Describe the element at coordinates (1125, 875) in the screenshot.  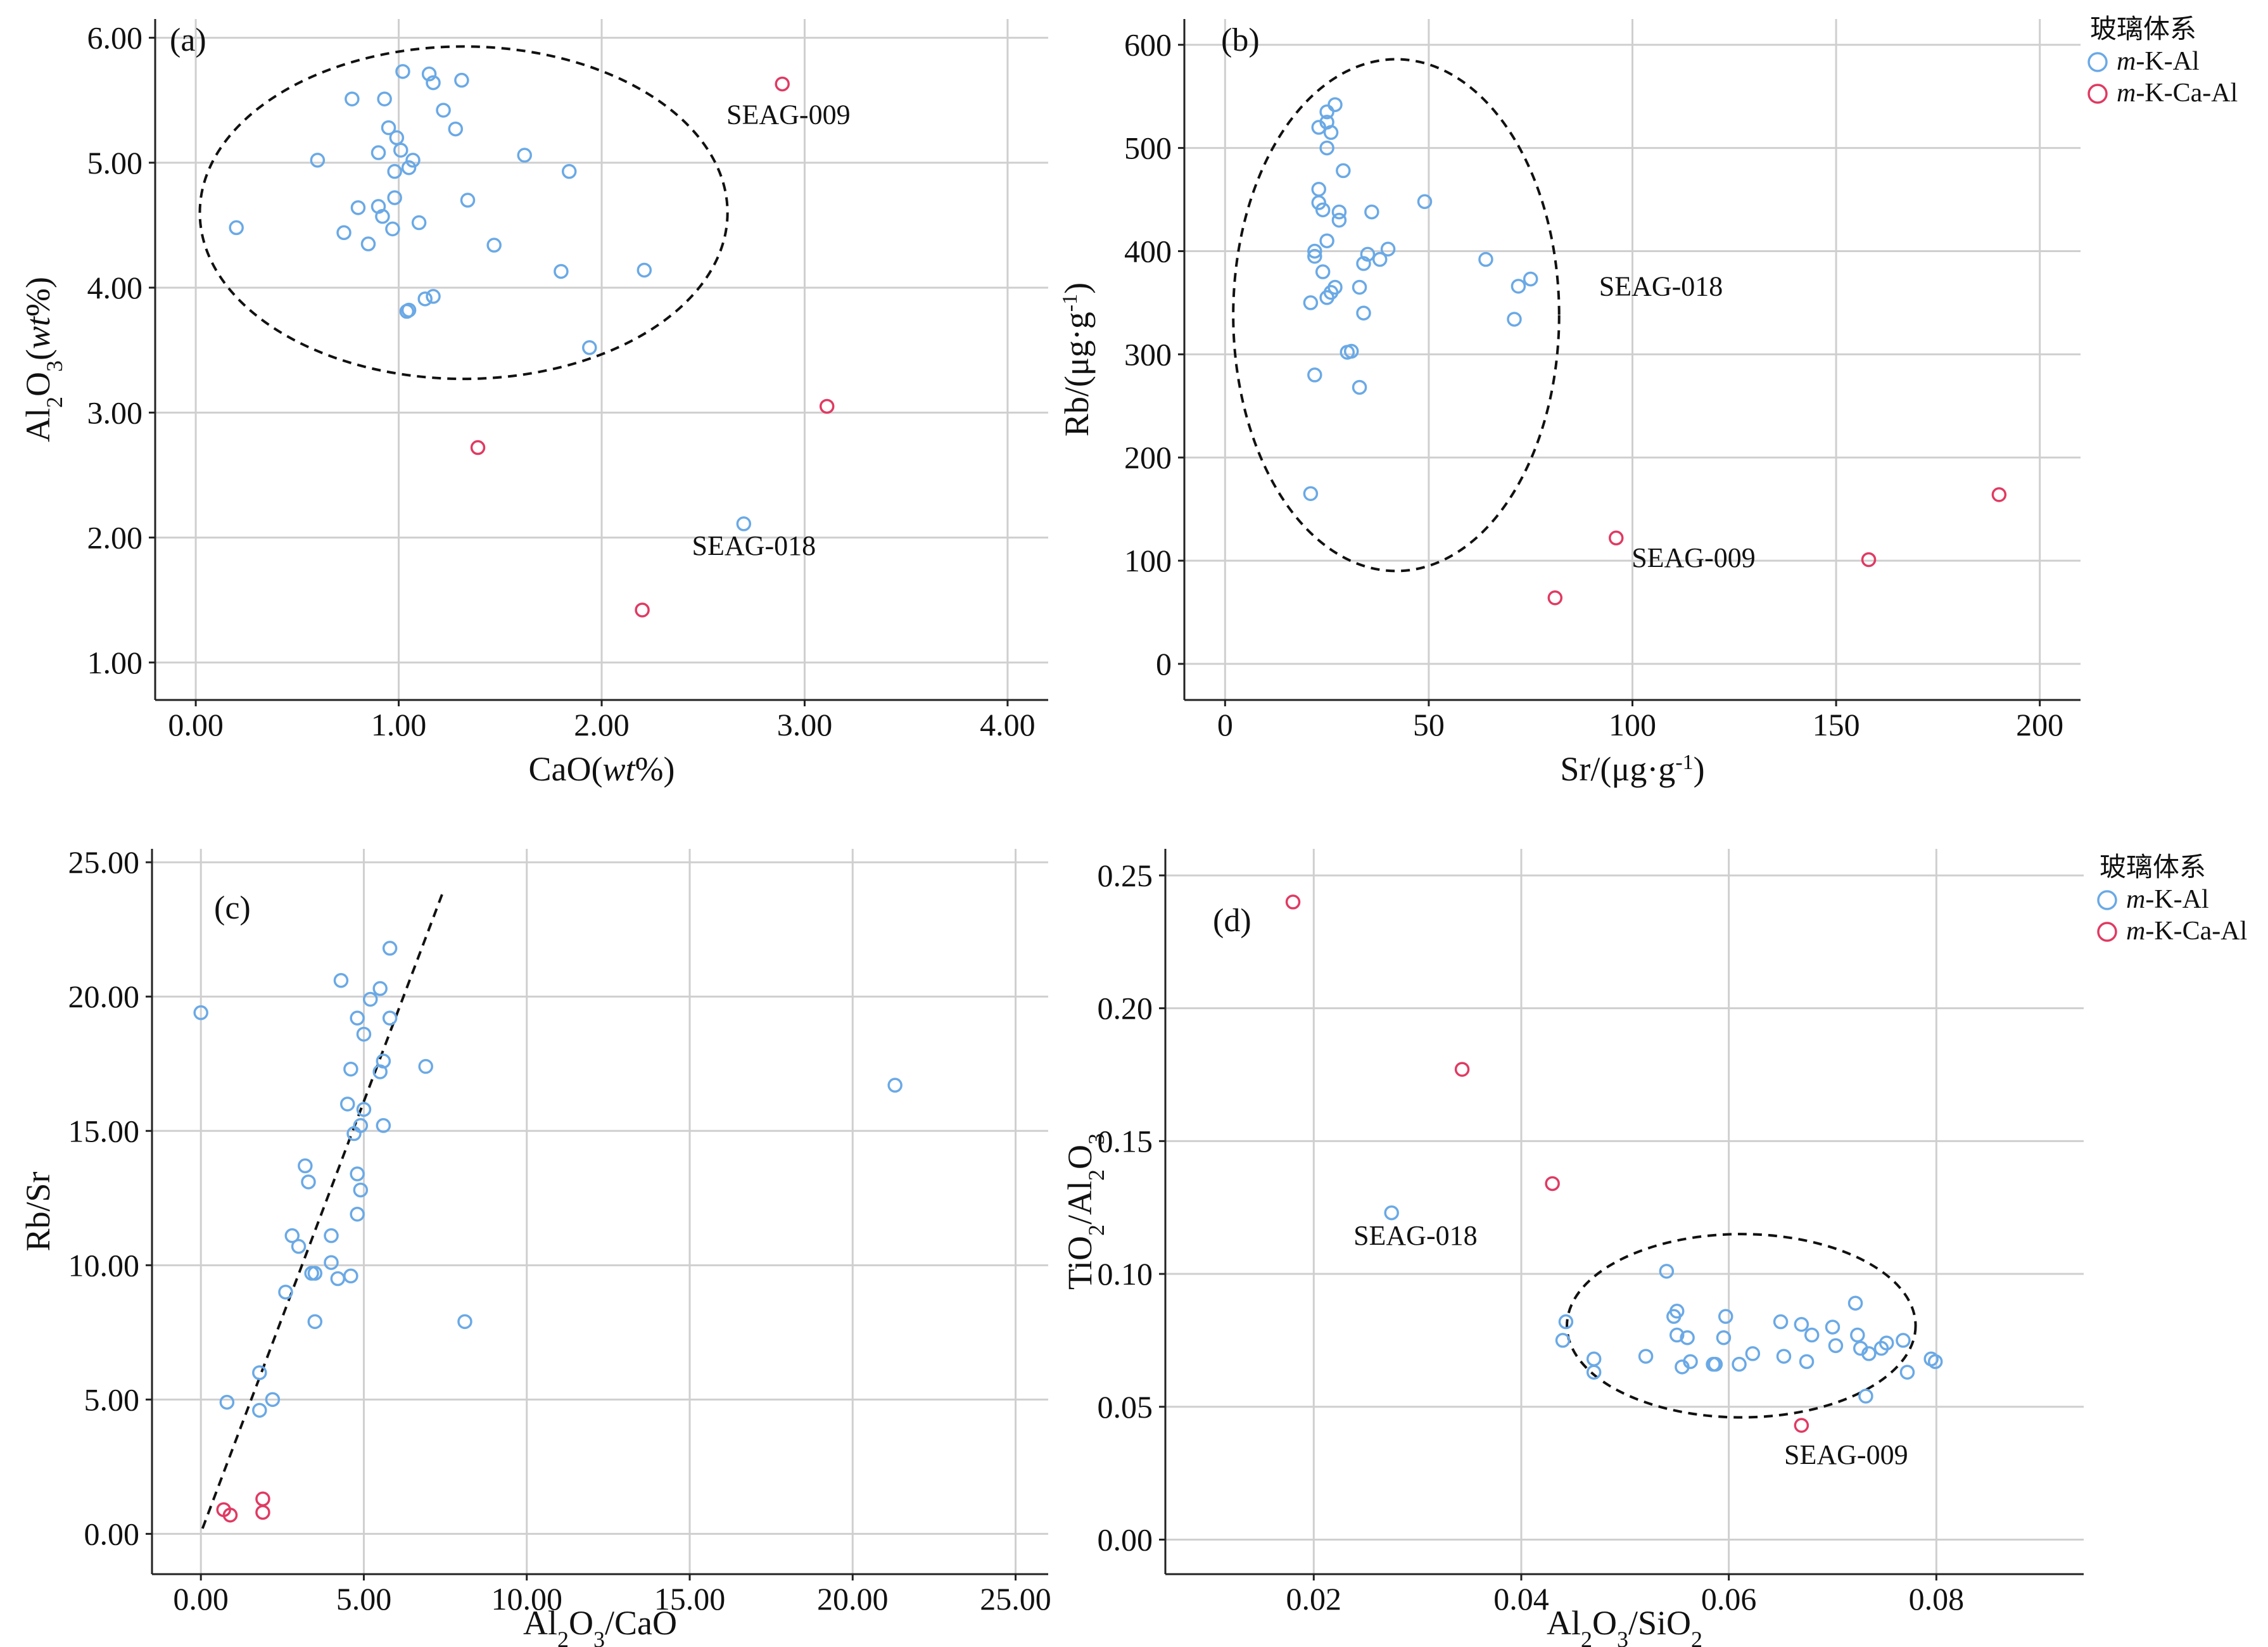
I see `y-tick-label: 0.25` at that location.